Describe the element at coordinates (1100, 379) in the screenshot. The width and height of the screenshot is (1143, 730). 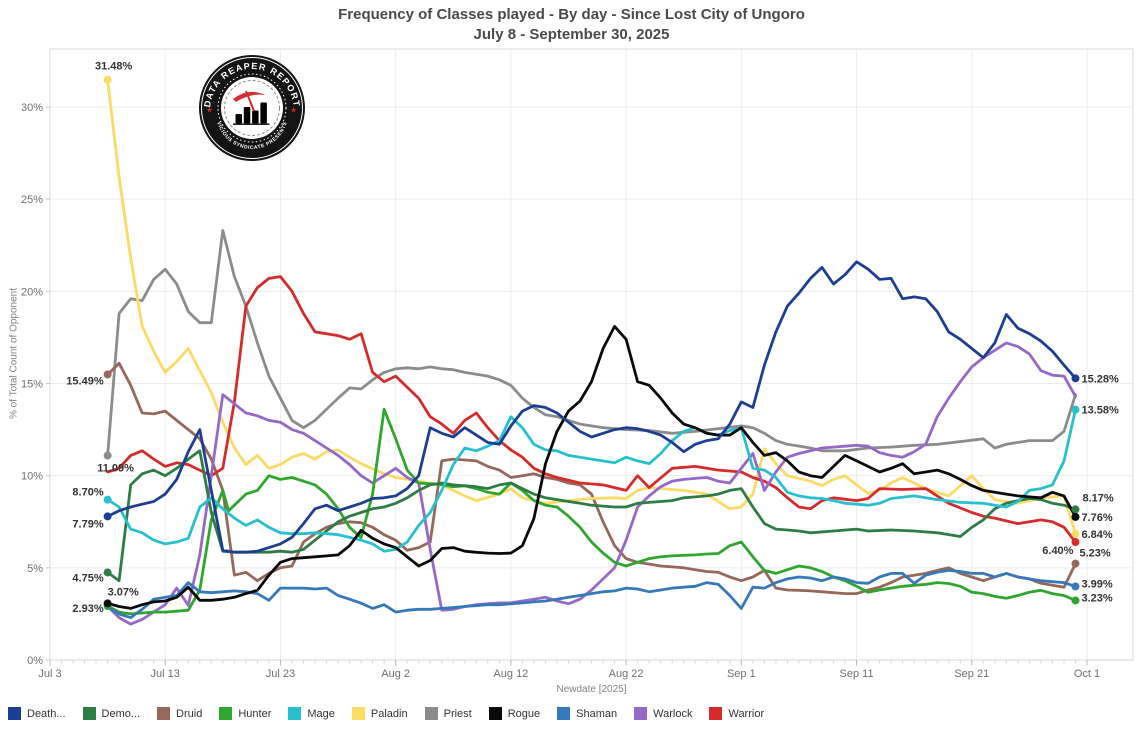
I see `death_knight-end-label: 15.28%` at that location.